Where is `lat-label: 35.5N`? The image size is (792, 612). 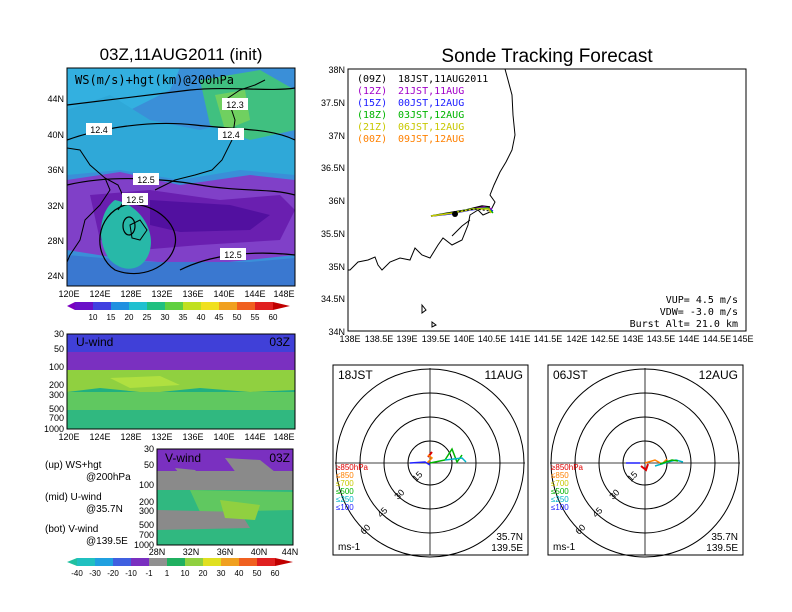 lat-label: 35.5N is located at coordinates (333, 234).